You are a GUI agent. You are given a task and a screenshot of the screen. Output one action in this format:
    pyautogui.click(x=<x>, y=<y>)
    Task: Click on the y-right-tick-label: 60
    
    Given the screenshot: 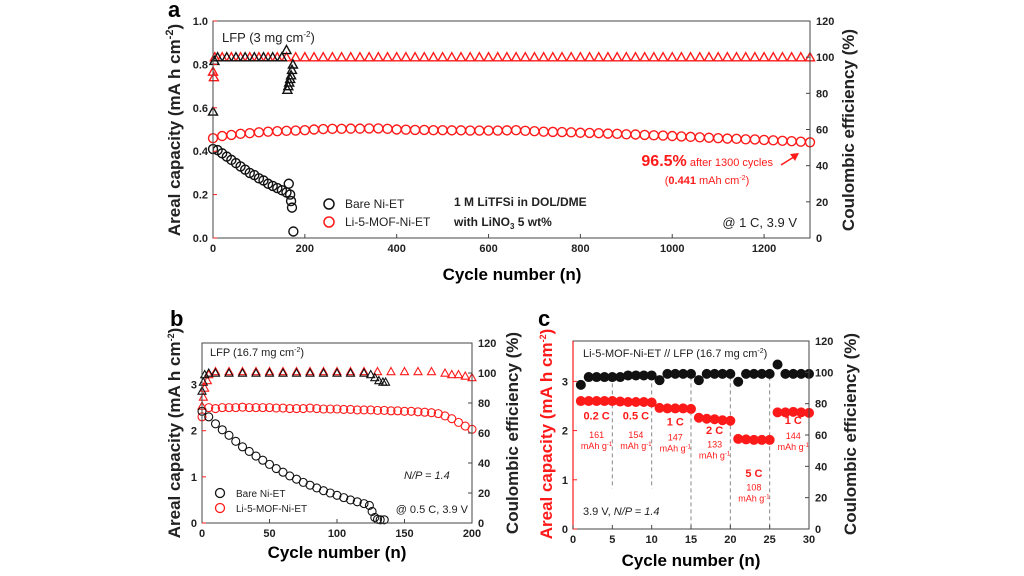 What is the action you would take?
    pyautogui.click(x=484, y=434)
    